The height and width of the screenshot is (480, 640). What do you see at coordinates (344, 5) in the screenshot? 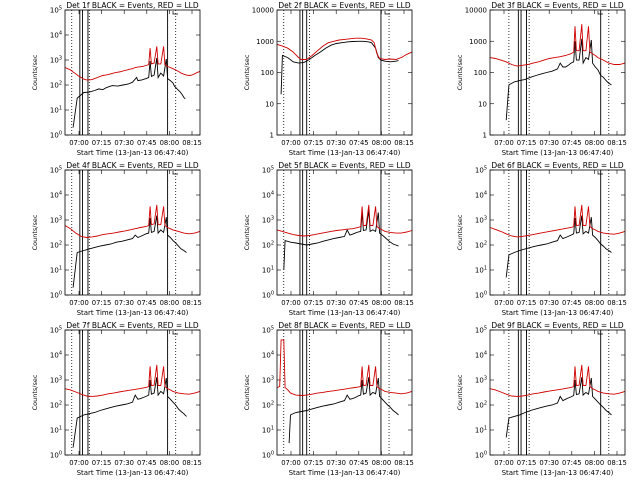
I see `chart-title: Det 2f BLACK = Events, RED = LLD` at bounding box center [344, 5].